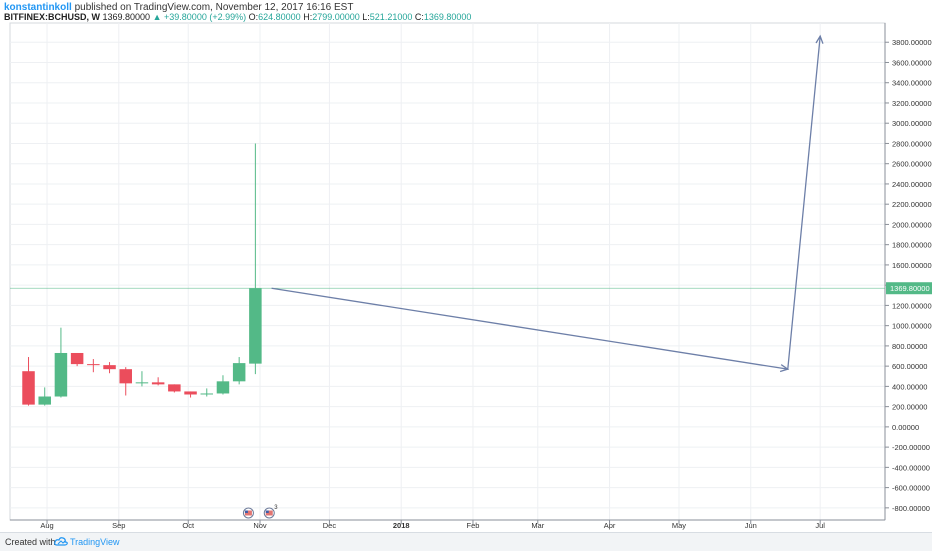 The image size is (932, 551). Describe the element at coordinates (912, 103) in the screenshot. I see `y-tick-label: 3200.00000` at that location.